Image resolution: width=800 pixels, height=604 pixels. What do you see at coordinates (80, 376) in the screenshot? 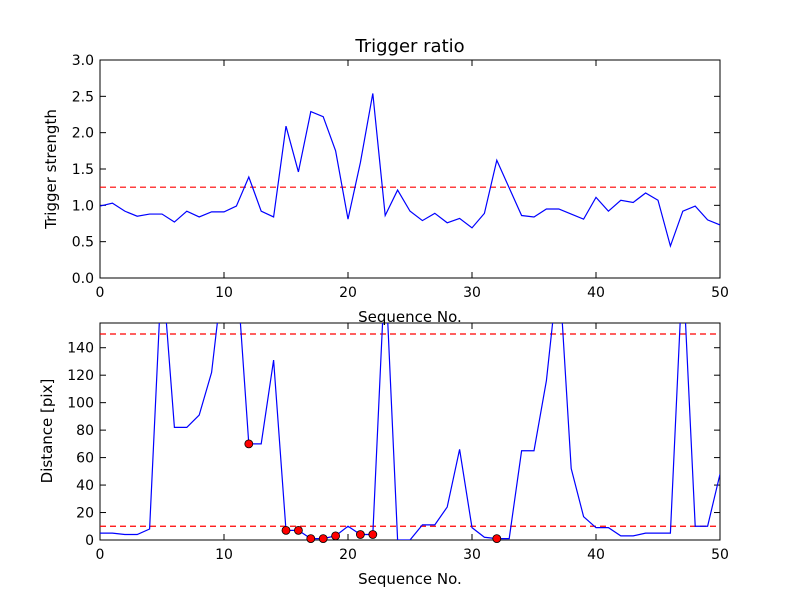
I see `y-tick-label: 120` at bounding box center [80, 376].